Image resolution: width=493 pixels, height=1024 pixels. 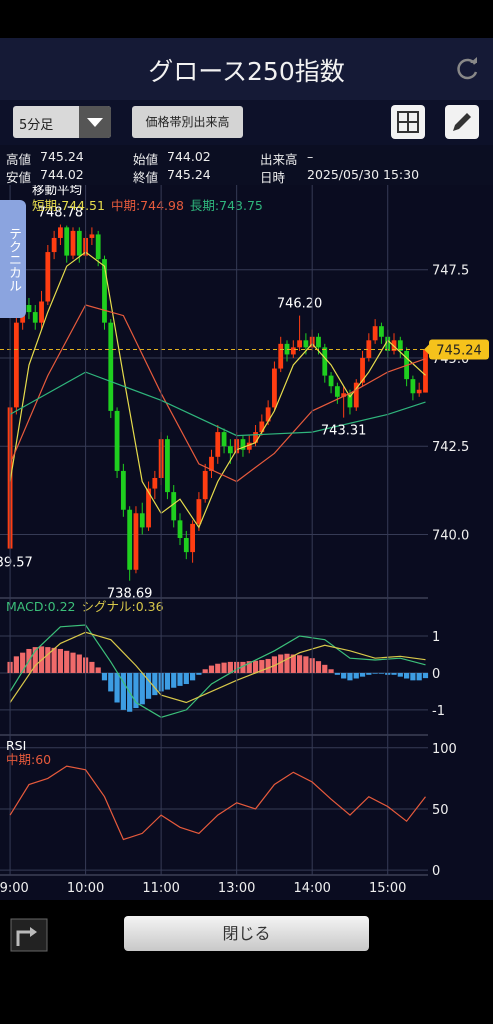 What do you see at coordinates (438, 711) in the screenshot?
I see `y-tick-label: -1` at bounding box center [438, 711].